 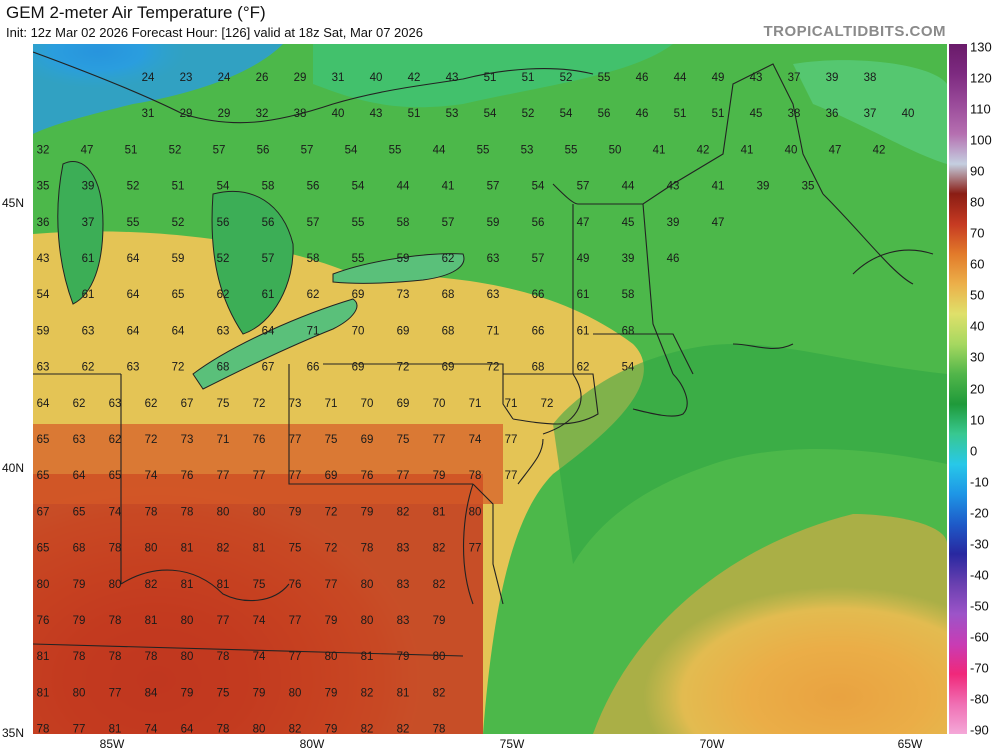 What do you see at coordinates (979, 513) in the screenshot?
I see `colorbar-tick-label: -20` at bounding box center [979, 513].